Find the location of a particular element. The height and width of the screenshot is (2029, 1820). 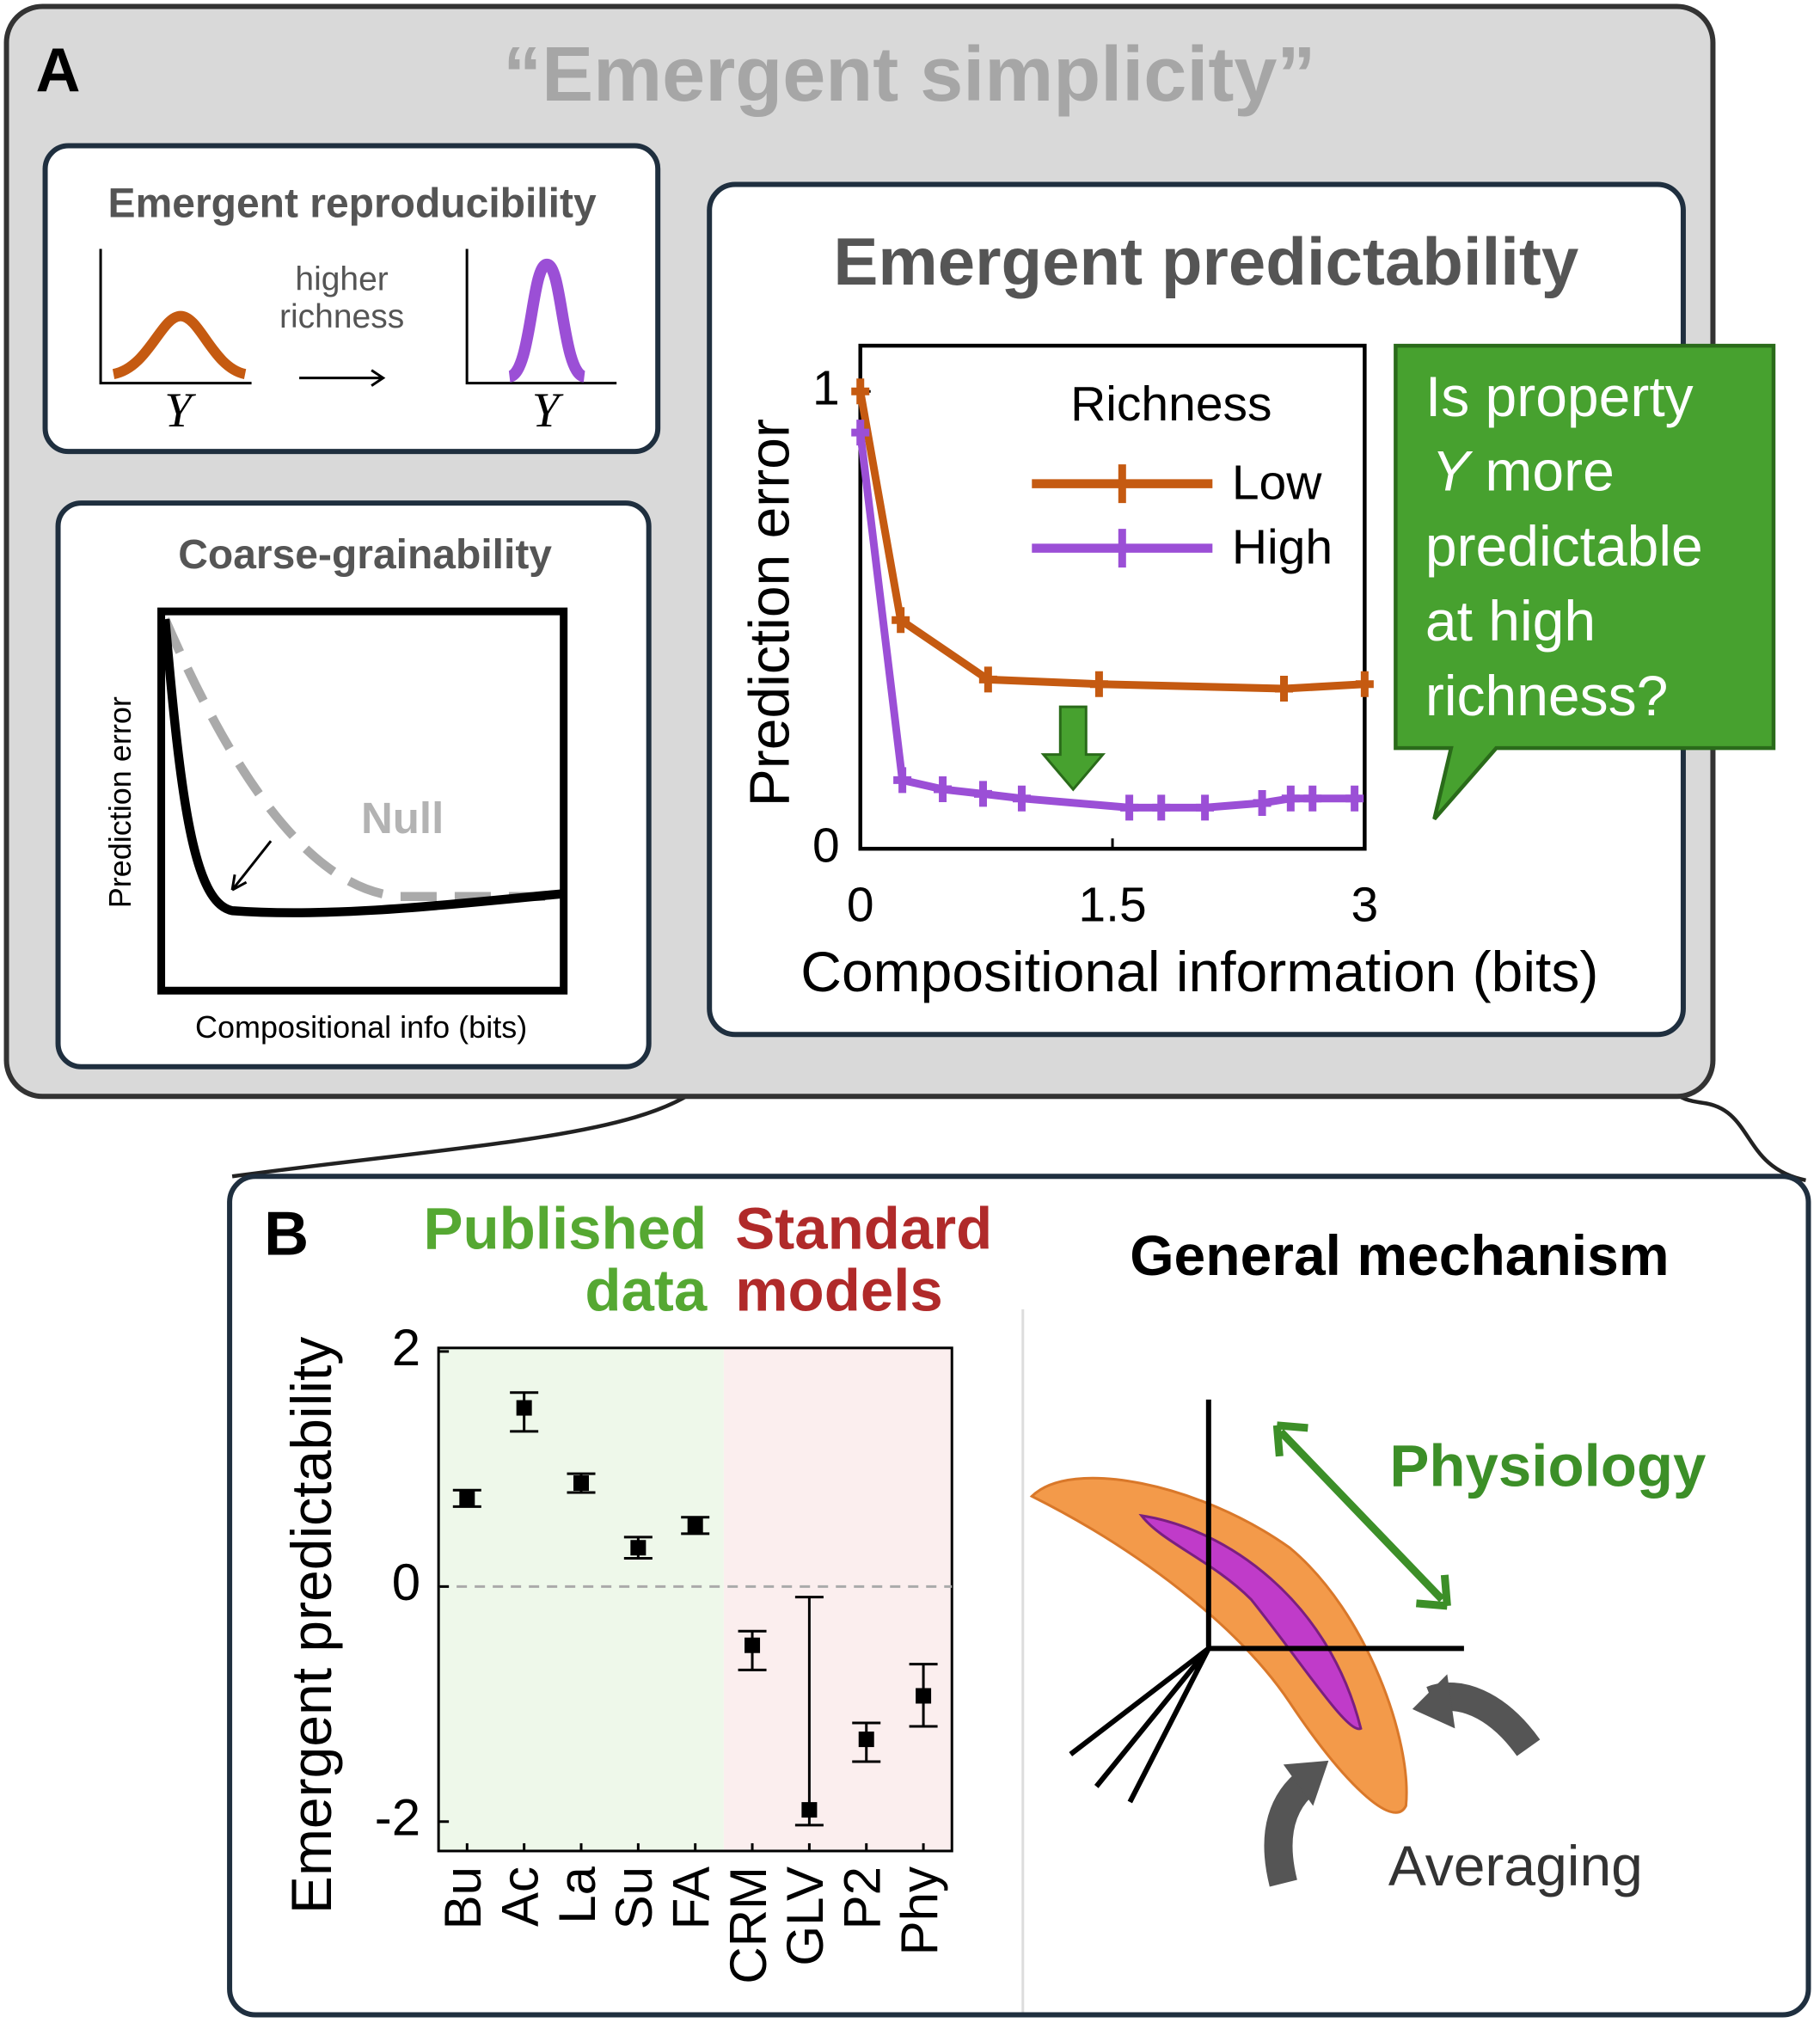

x-tick-label: Ac is located at coordinates (521, 1897).